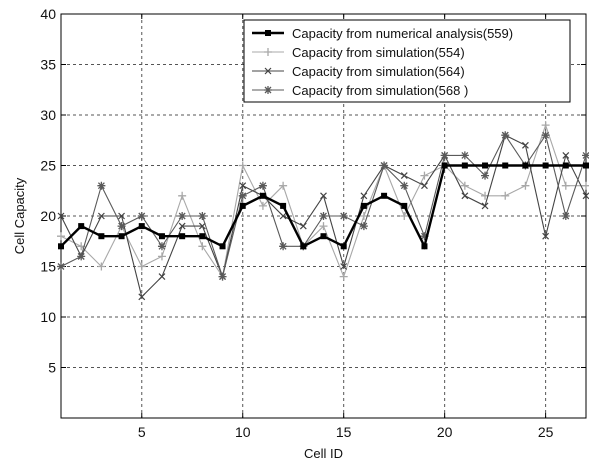  I want to click on series-1-point-15-shape, so click(363, 216).